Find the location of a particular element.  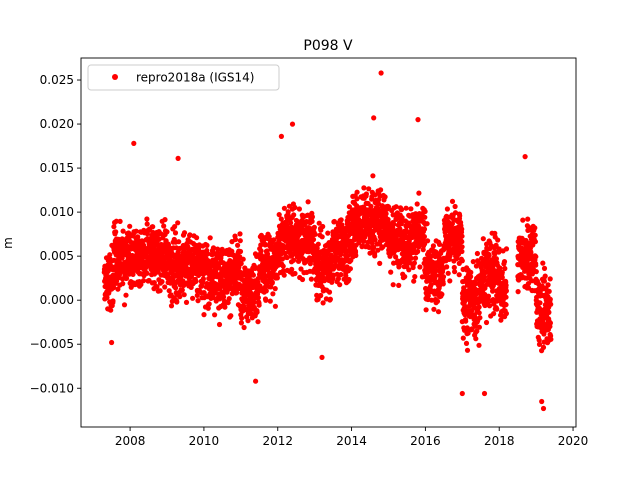

y-tick-label: 0.015 is located at coordinates (57, 168).